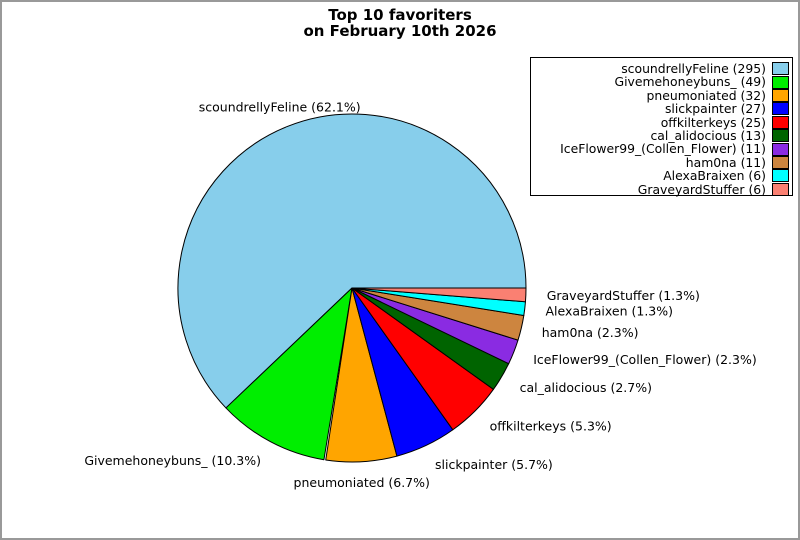  I want to click on legend-entry: IceFlower99_(Collen_Flower) (11), so click(661, 149).